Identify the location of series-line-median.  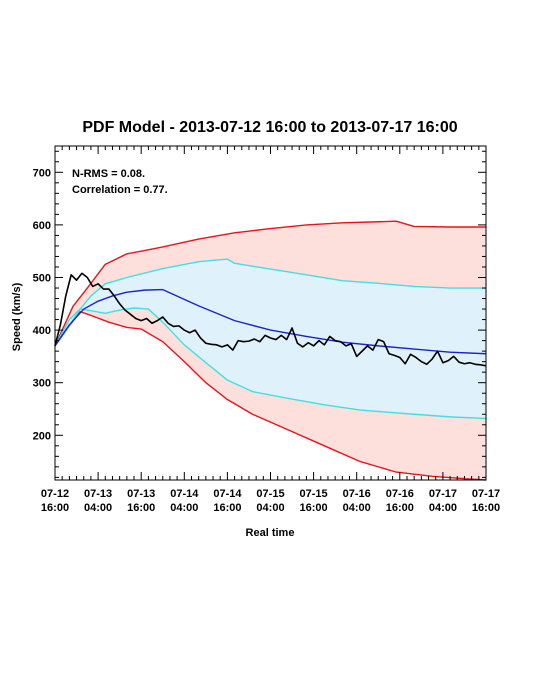
(270, 321).